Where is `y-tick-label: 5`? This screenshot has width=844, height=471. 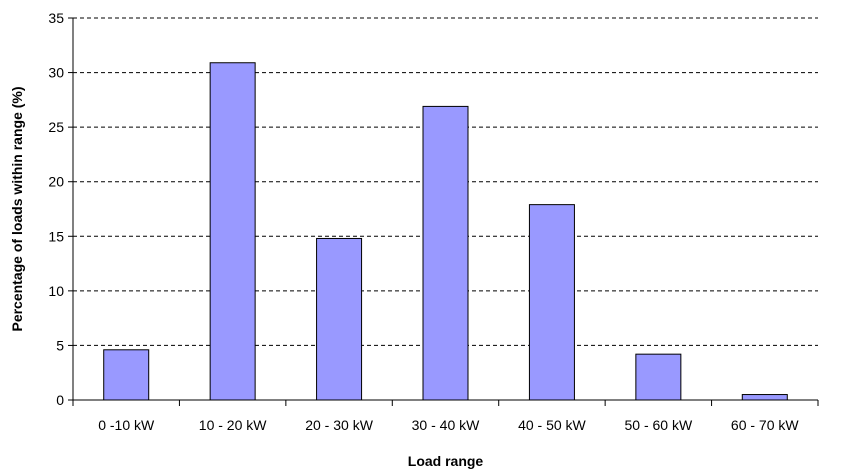
y-tick-label: 5 is located at coordinates (60, 345).